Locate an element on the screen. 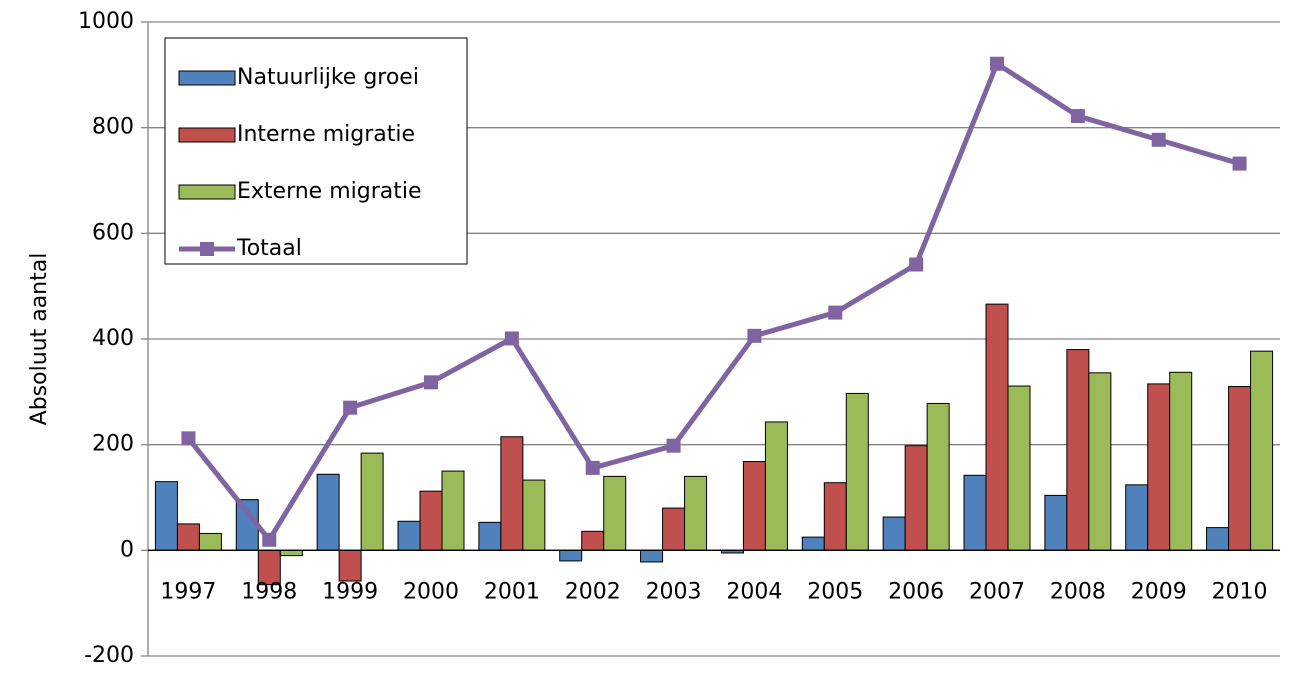 This screenshot has width=1295, height=673. x-tick-label: 2002 is located at coordinates (593, 591).